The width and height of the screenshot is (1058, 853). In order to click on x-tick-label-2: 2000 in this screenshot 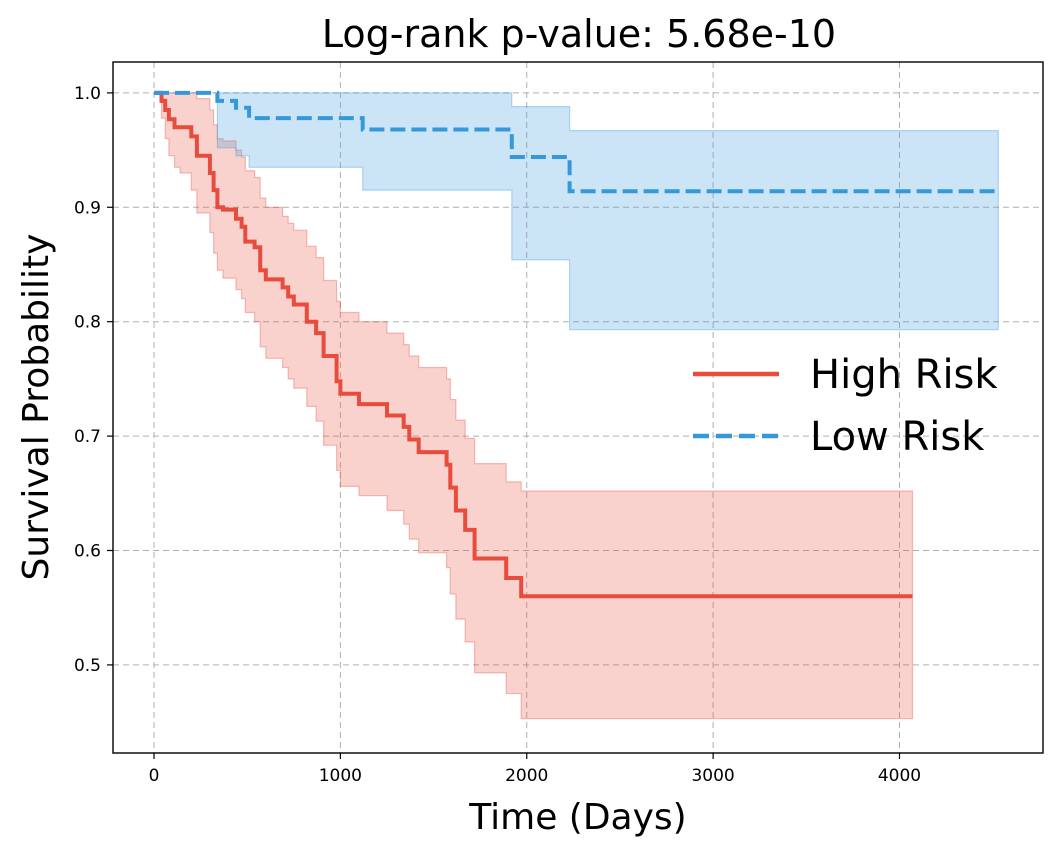, I will do `click(526, 776)`.